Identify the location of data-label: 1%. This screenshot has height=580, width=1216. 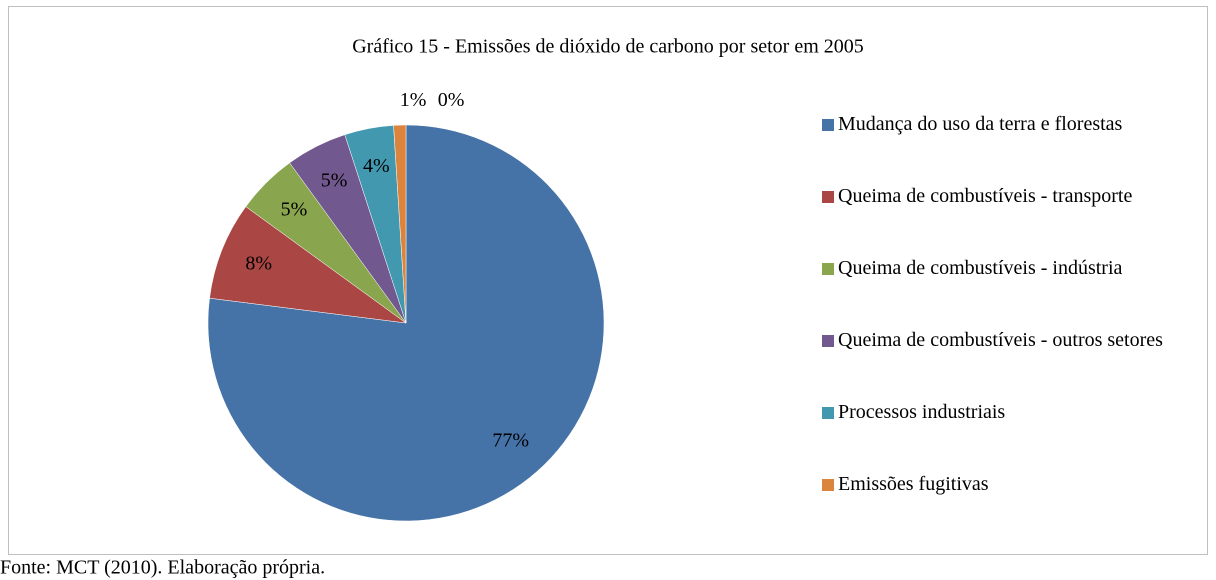
(413, 100).